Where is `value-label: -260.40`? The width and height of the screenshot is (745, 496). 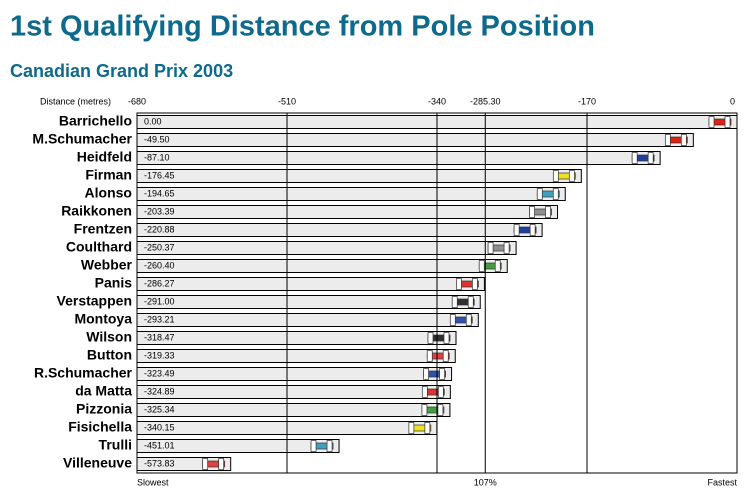
value-label: -260.40 is located at coordinates (159, 265).